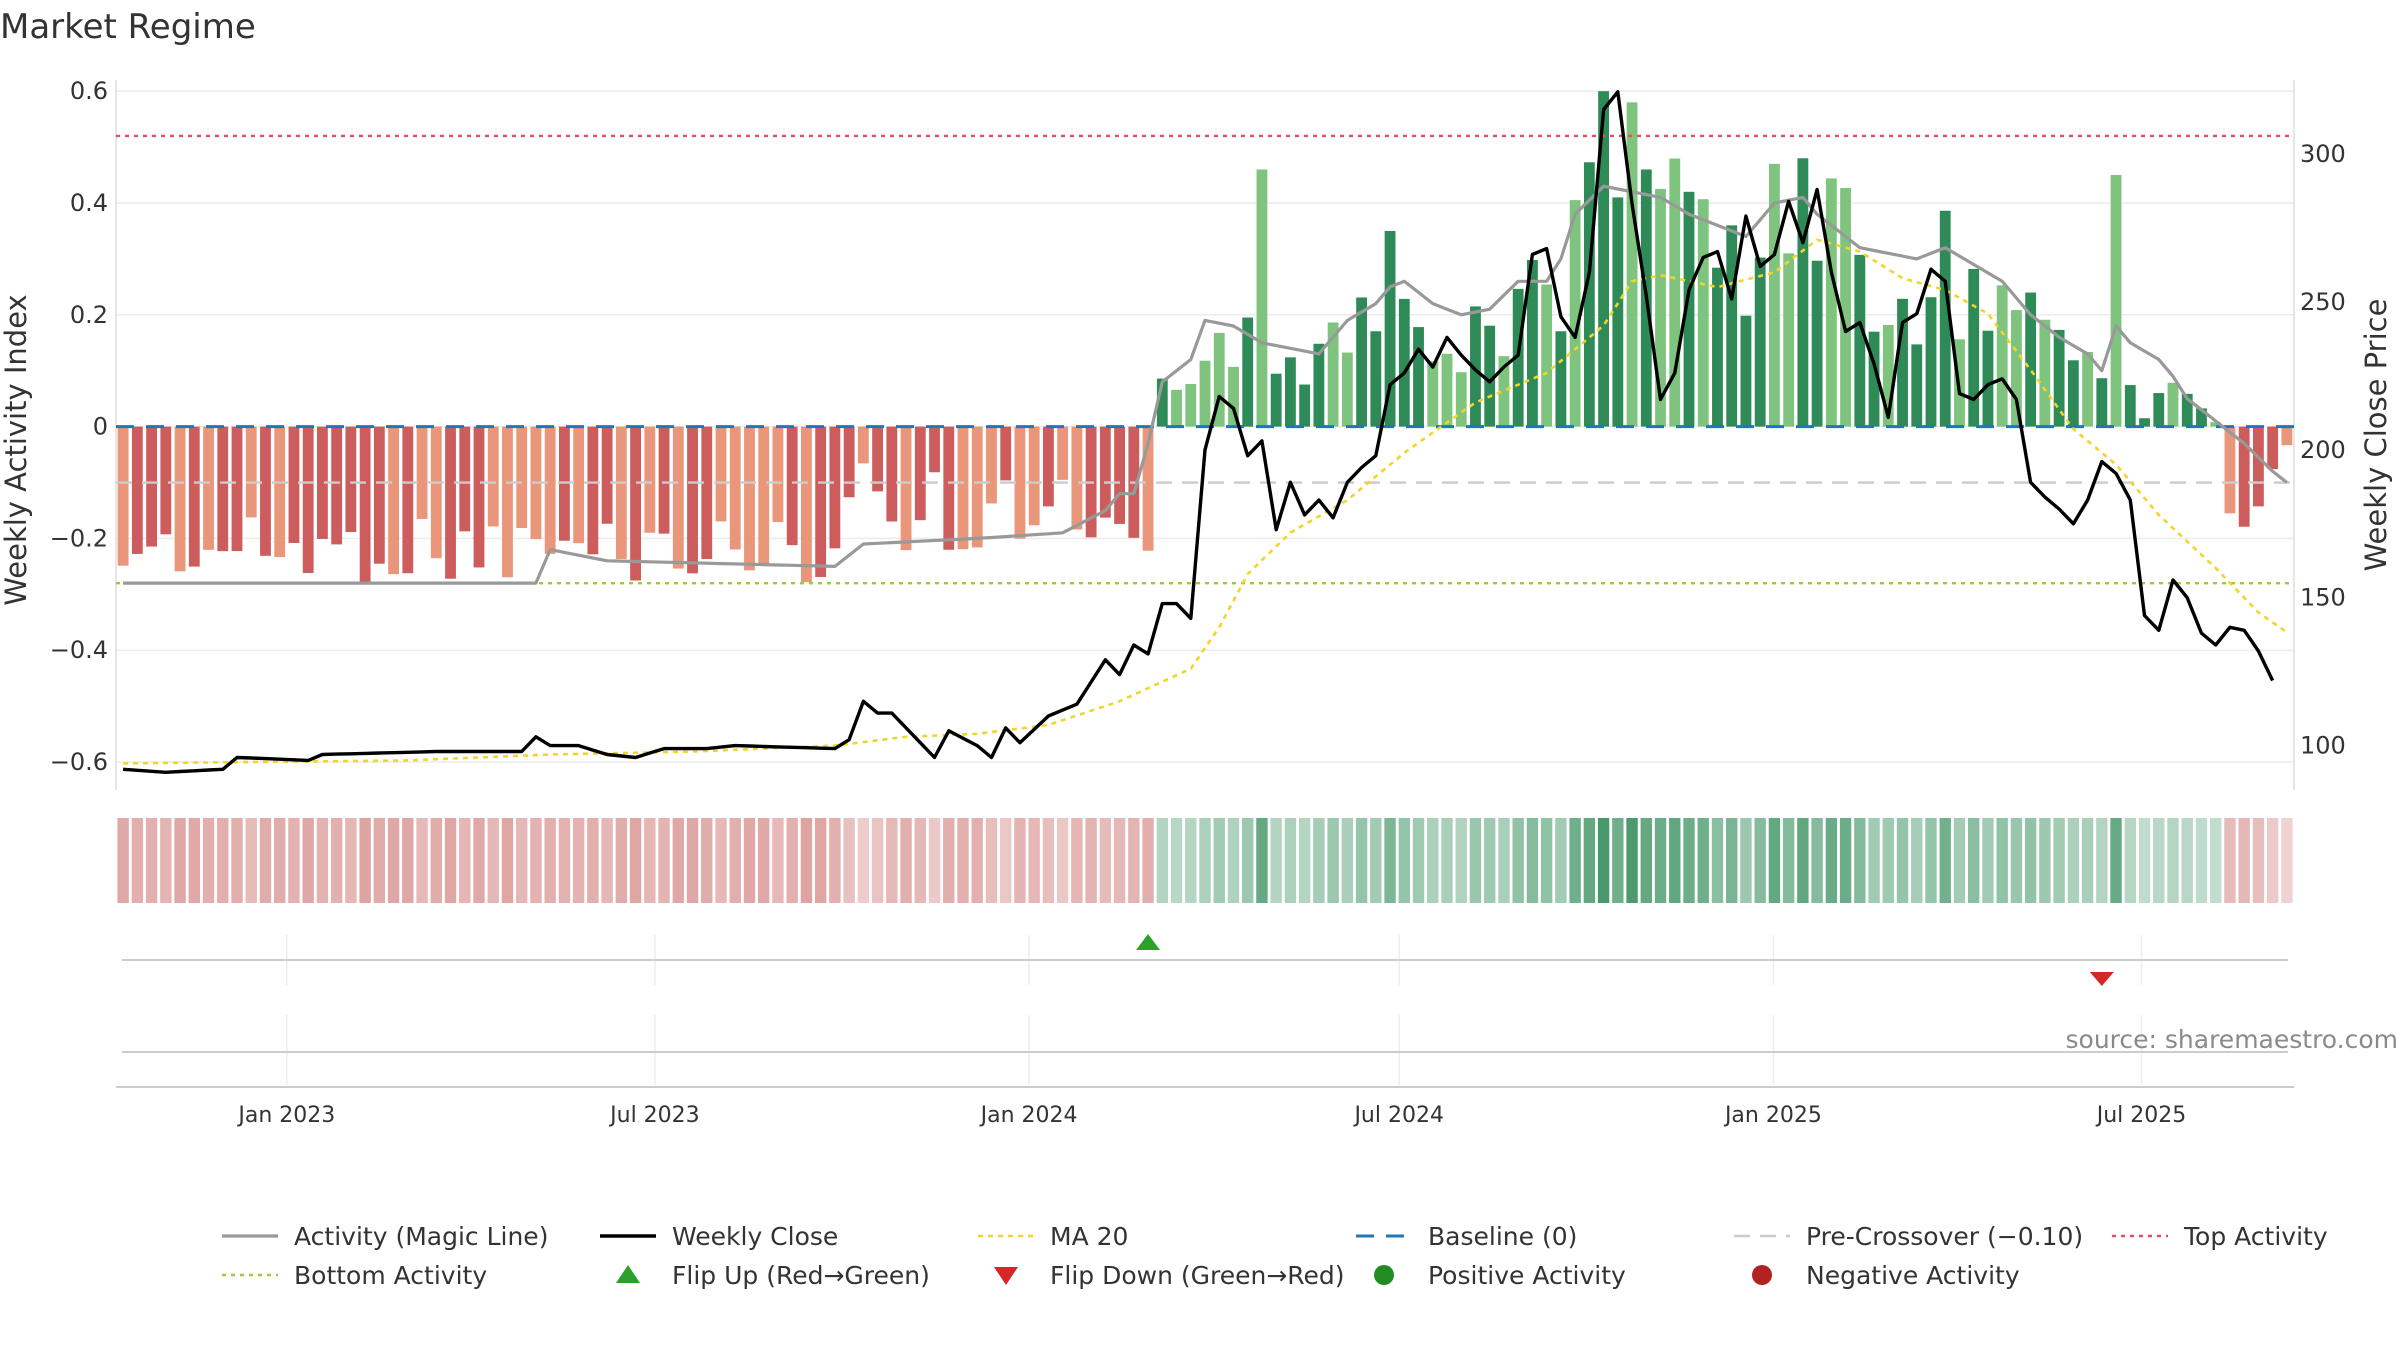 This screenshot has height=1350, width=2400. Describe the element at coordinates (2255, 1236) in the screenshot. I see `legend-item: Top Activity` at that location.